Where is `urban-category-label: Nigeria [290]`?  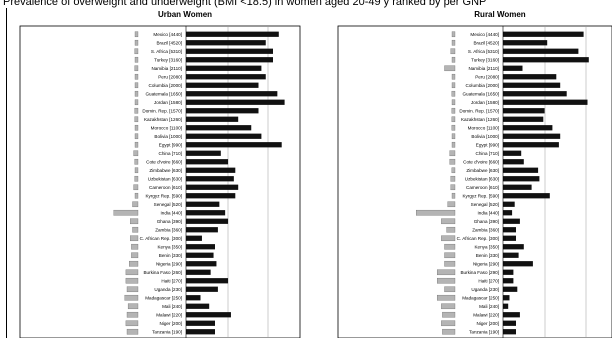 urban-category-label: Nigeria [290] is located at coordinates (169, 263).